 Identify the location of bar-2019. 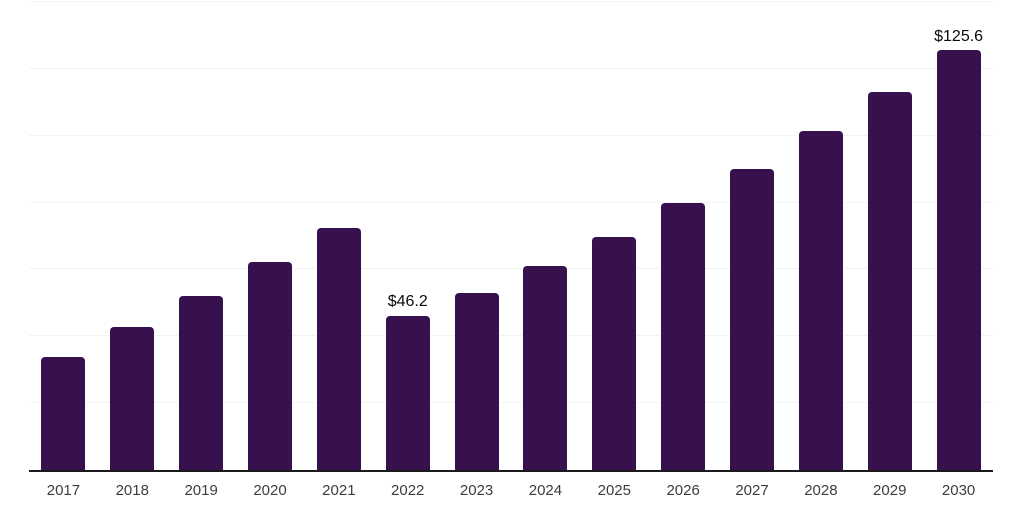
(201, 382).